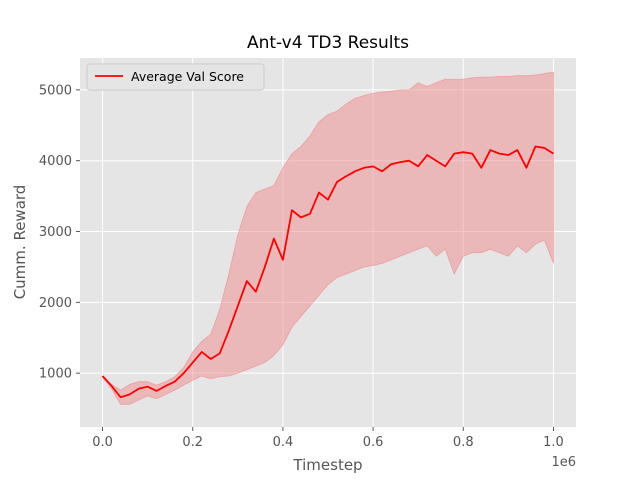 Image resolution: width=640 pixels, height=480 pixels. Describe the element at coordinates (55, 374) in the screenshot. I see `y-tick-label: 1000` at that location.